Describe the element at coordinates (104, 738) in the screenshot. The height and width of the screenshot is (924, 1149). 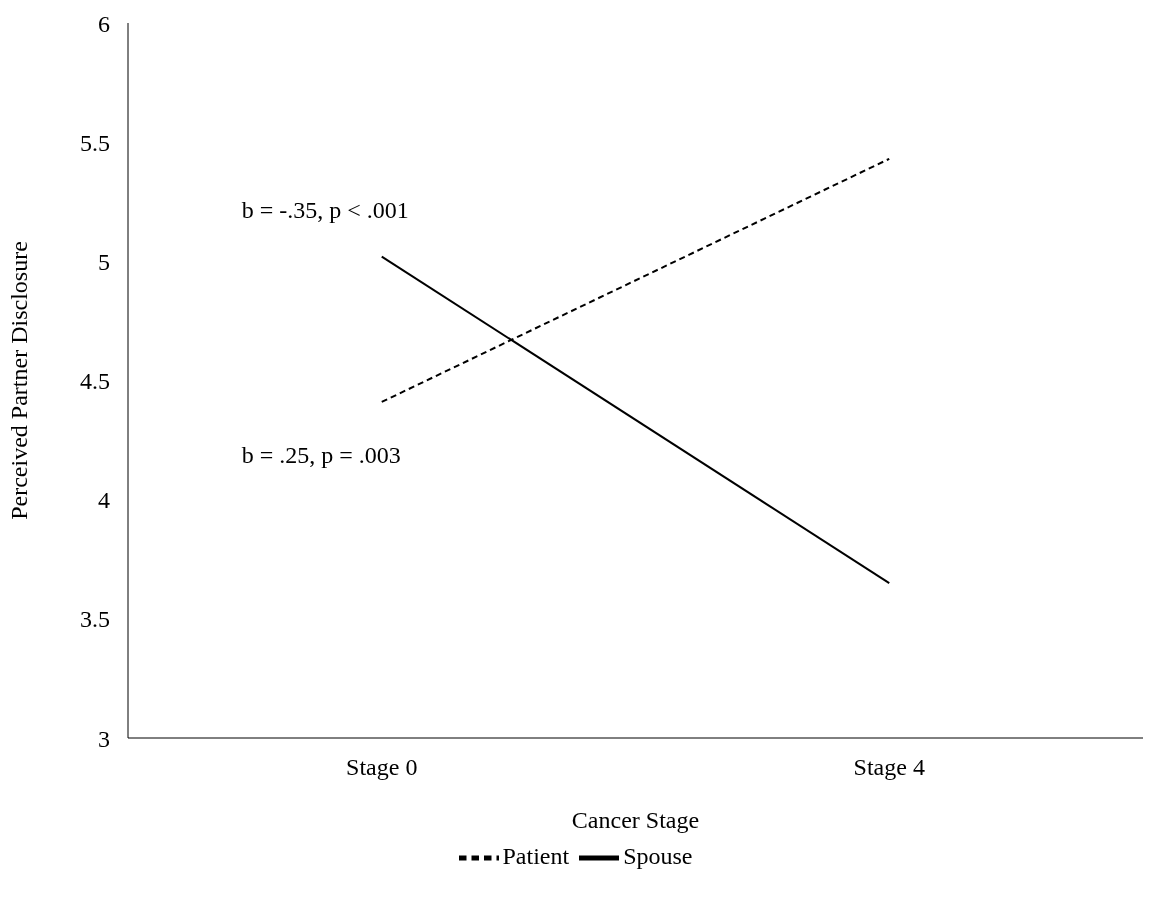
I see `y-tick-label: 3` at that location.